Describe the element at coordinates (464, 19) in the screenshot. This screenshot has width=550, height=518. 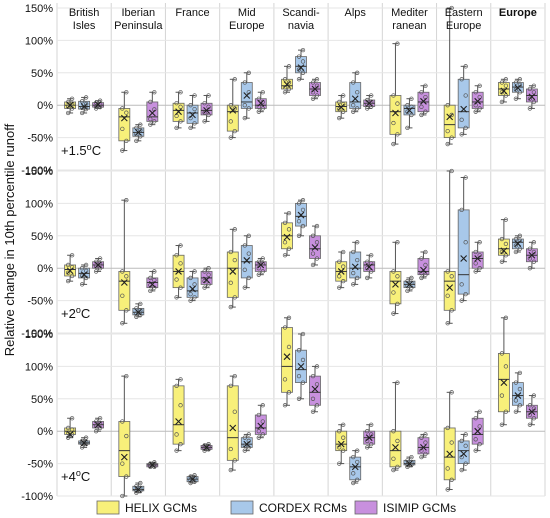
I see `region-header: Eastern Europe` at that location.